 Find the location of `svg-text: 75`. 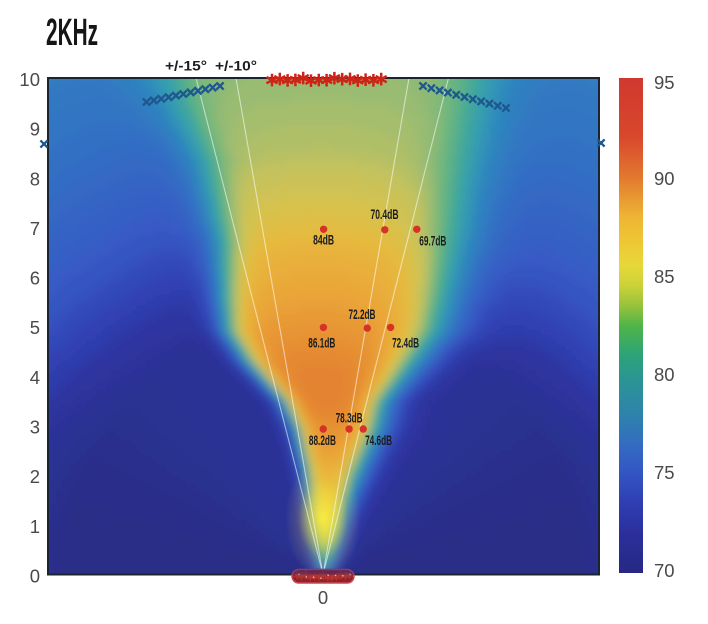

svg-text: 75 is located at coordinates (664, 472).